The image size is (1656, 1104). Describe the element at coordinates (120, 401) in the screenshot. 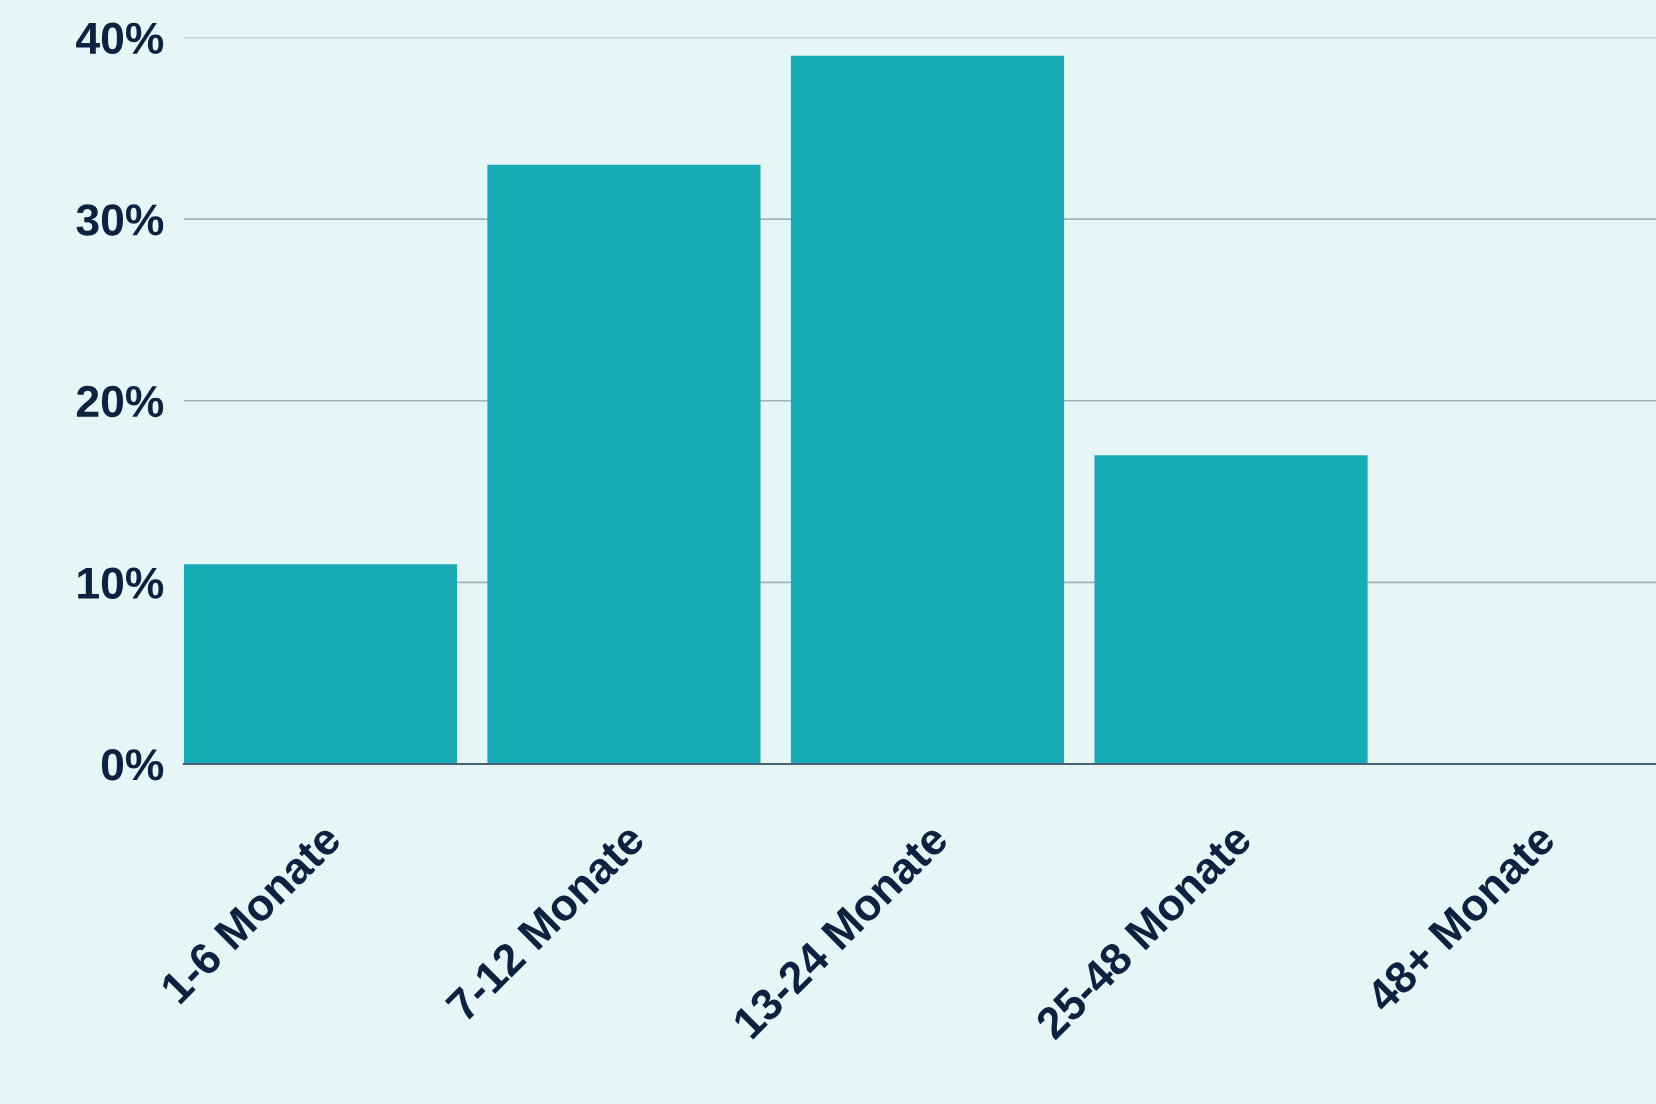

I see `y-tick-label: 20%` at that location.